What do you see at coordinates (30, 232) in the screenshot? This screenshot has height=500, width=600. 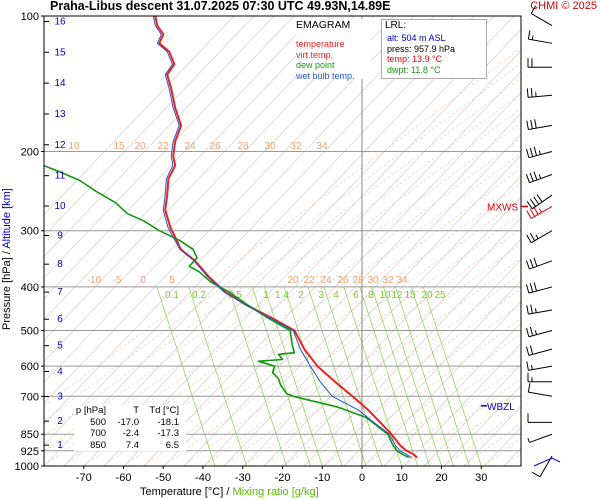 I see `pressure-tick-label: 300` at bounding box center [30, 232].